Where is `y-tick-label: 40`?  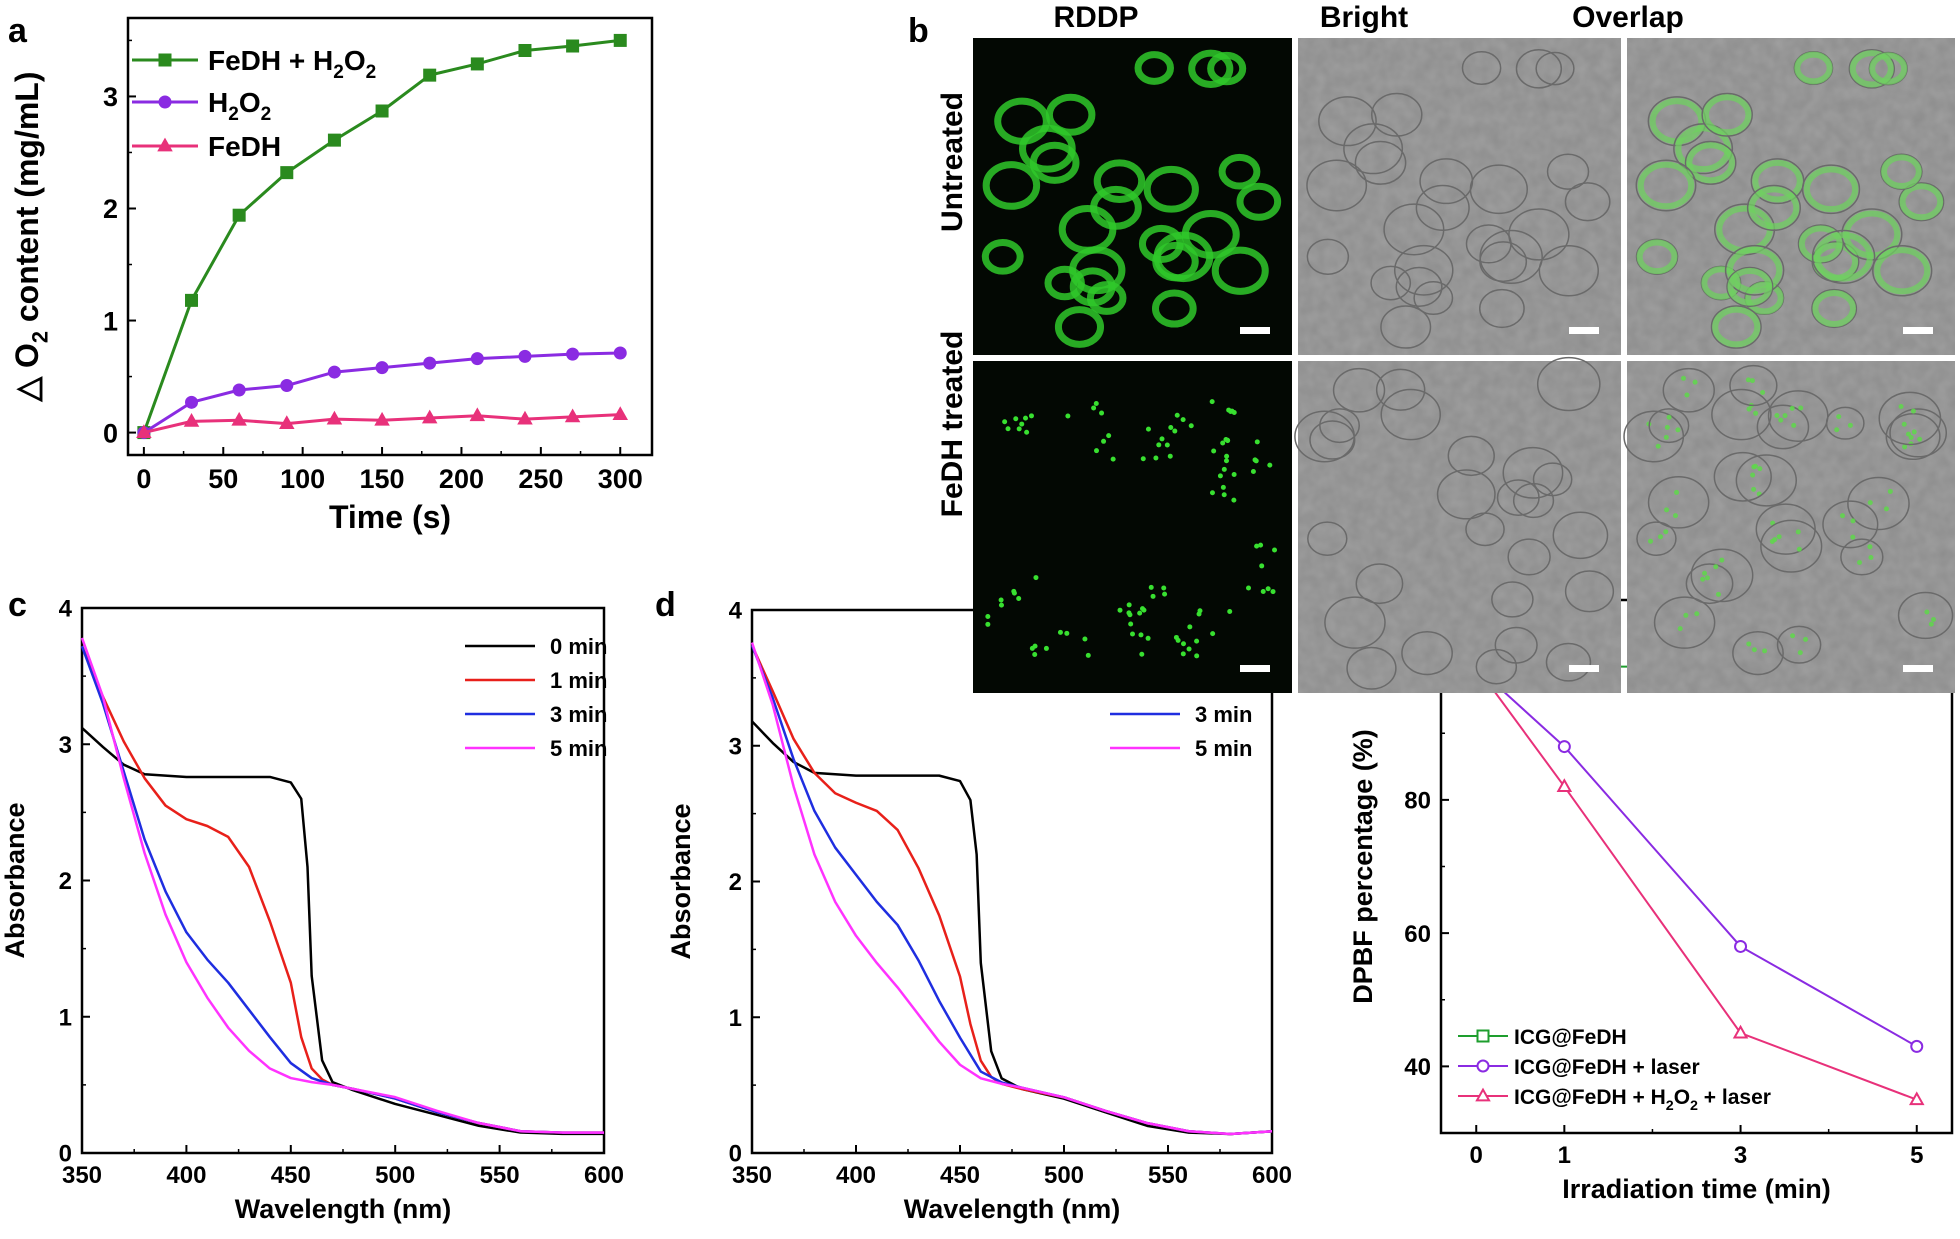 y-tick-label: 40 is located at coordinates (1417, 1067).